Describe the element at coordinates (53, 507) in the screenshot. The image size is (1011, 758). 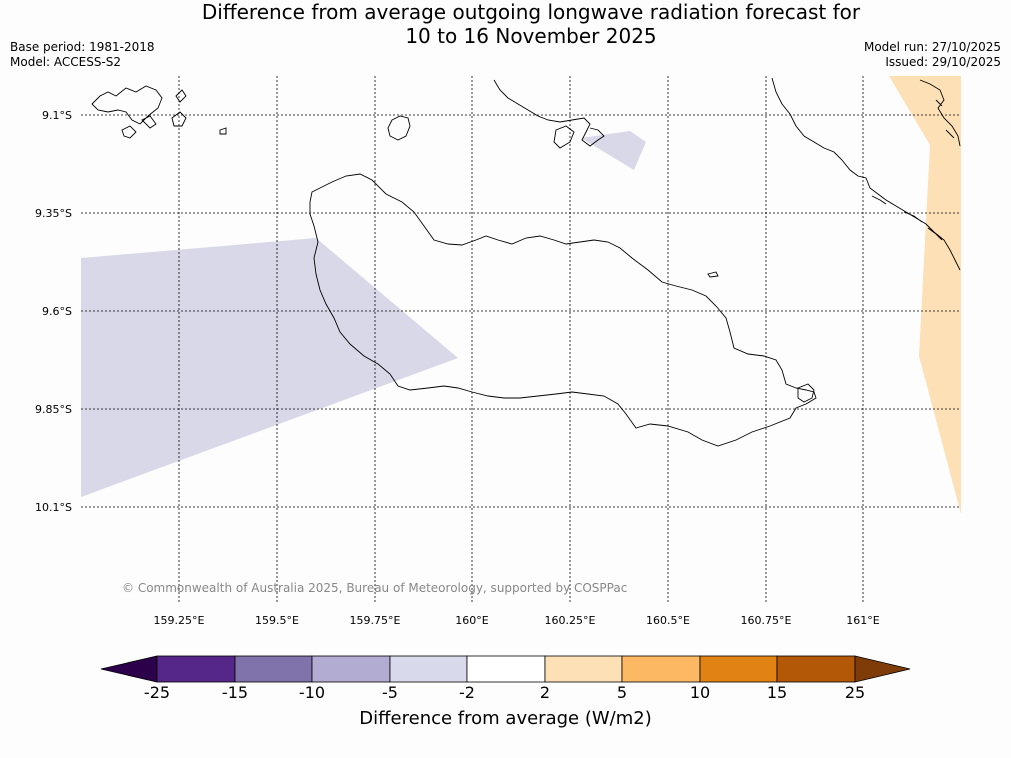
I see `lat-label: 10.1°S` at that location.